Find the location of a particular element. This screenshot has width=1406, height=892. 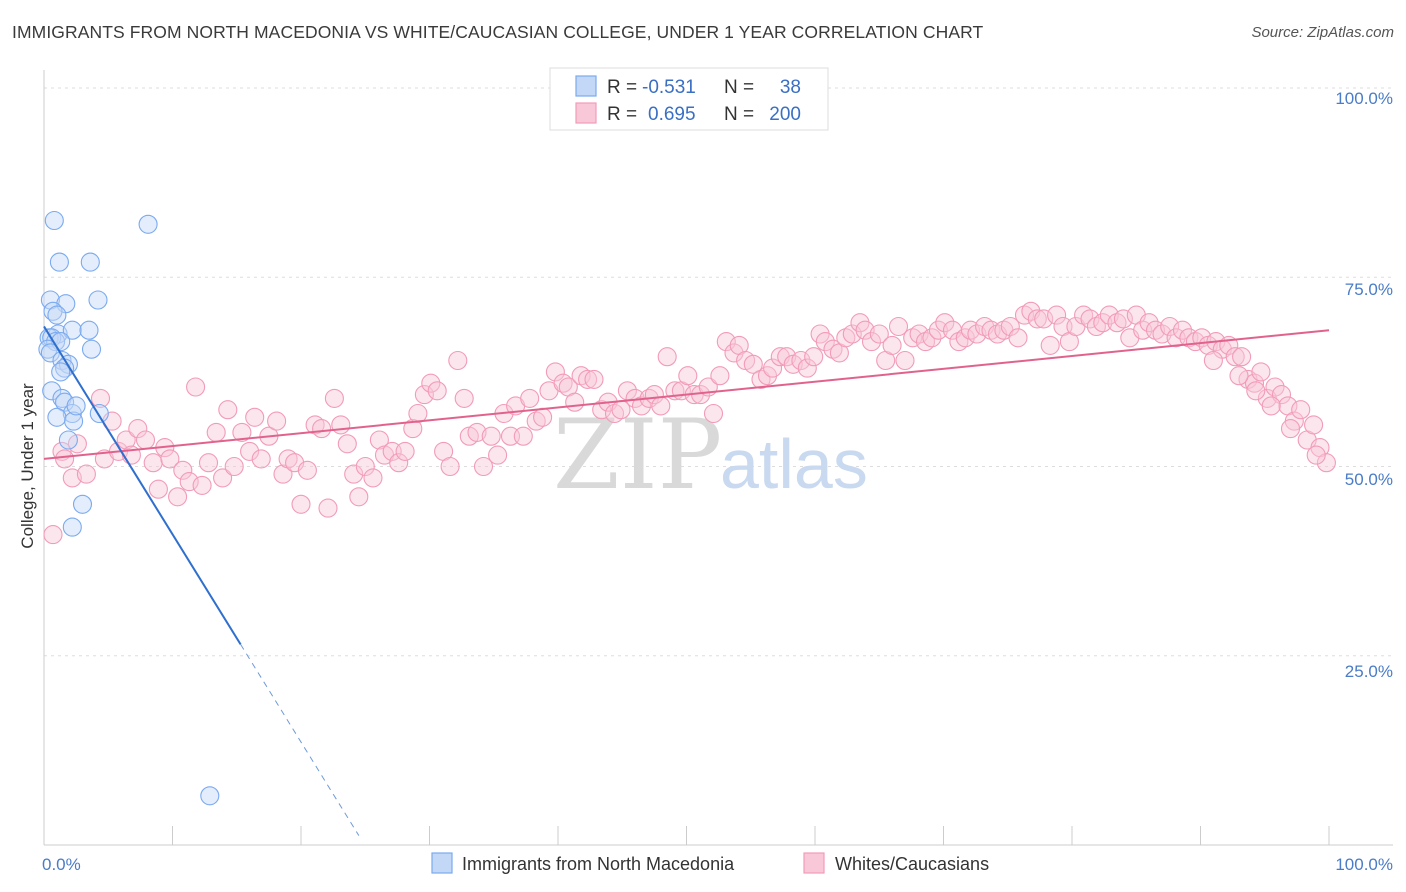

legend-n-label-1: N = is located at coordinates (739, 87).